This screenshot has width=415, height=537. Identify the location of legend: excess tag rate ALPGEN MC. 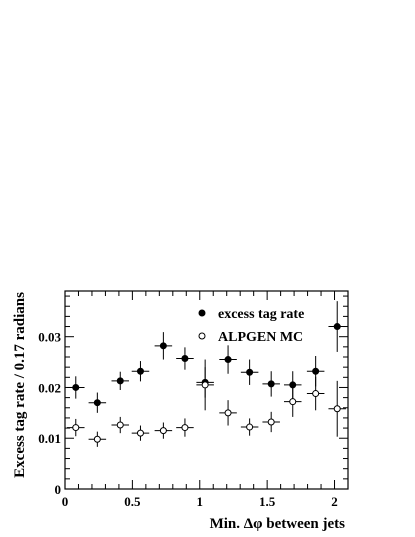
(251, 326).